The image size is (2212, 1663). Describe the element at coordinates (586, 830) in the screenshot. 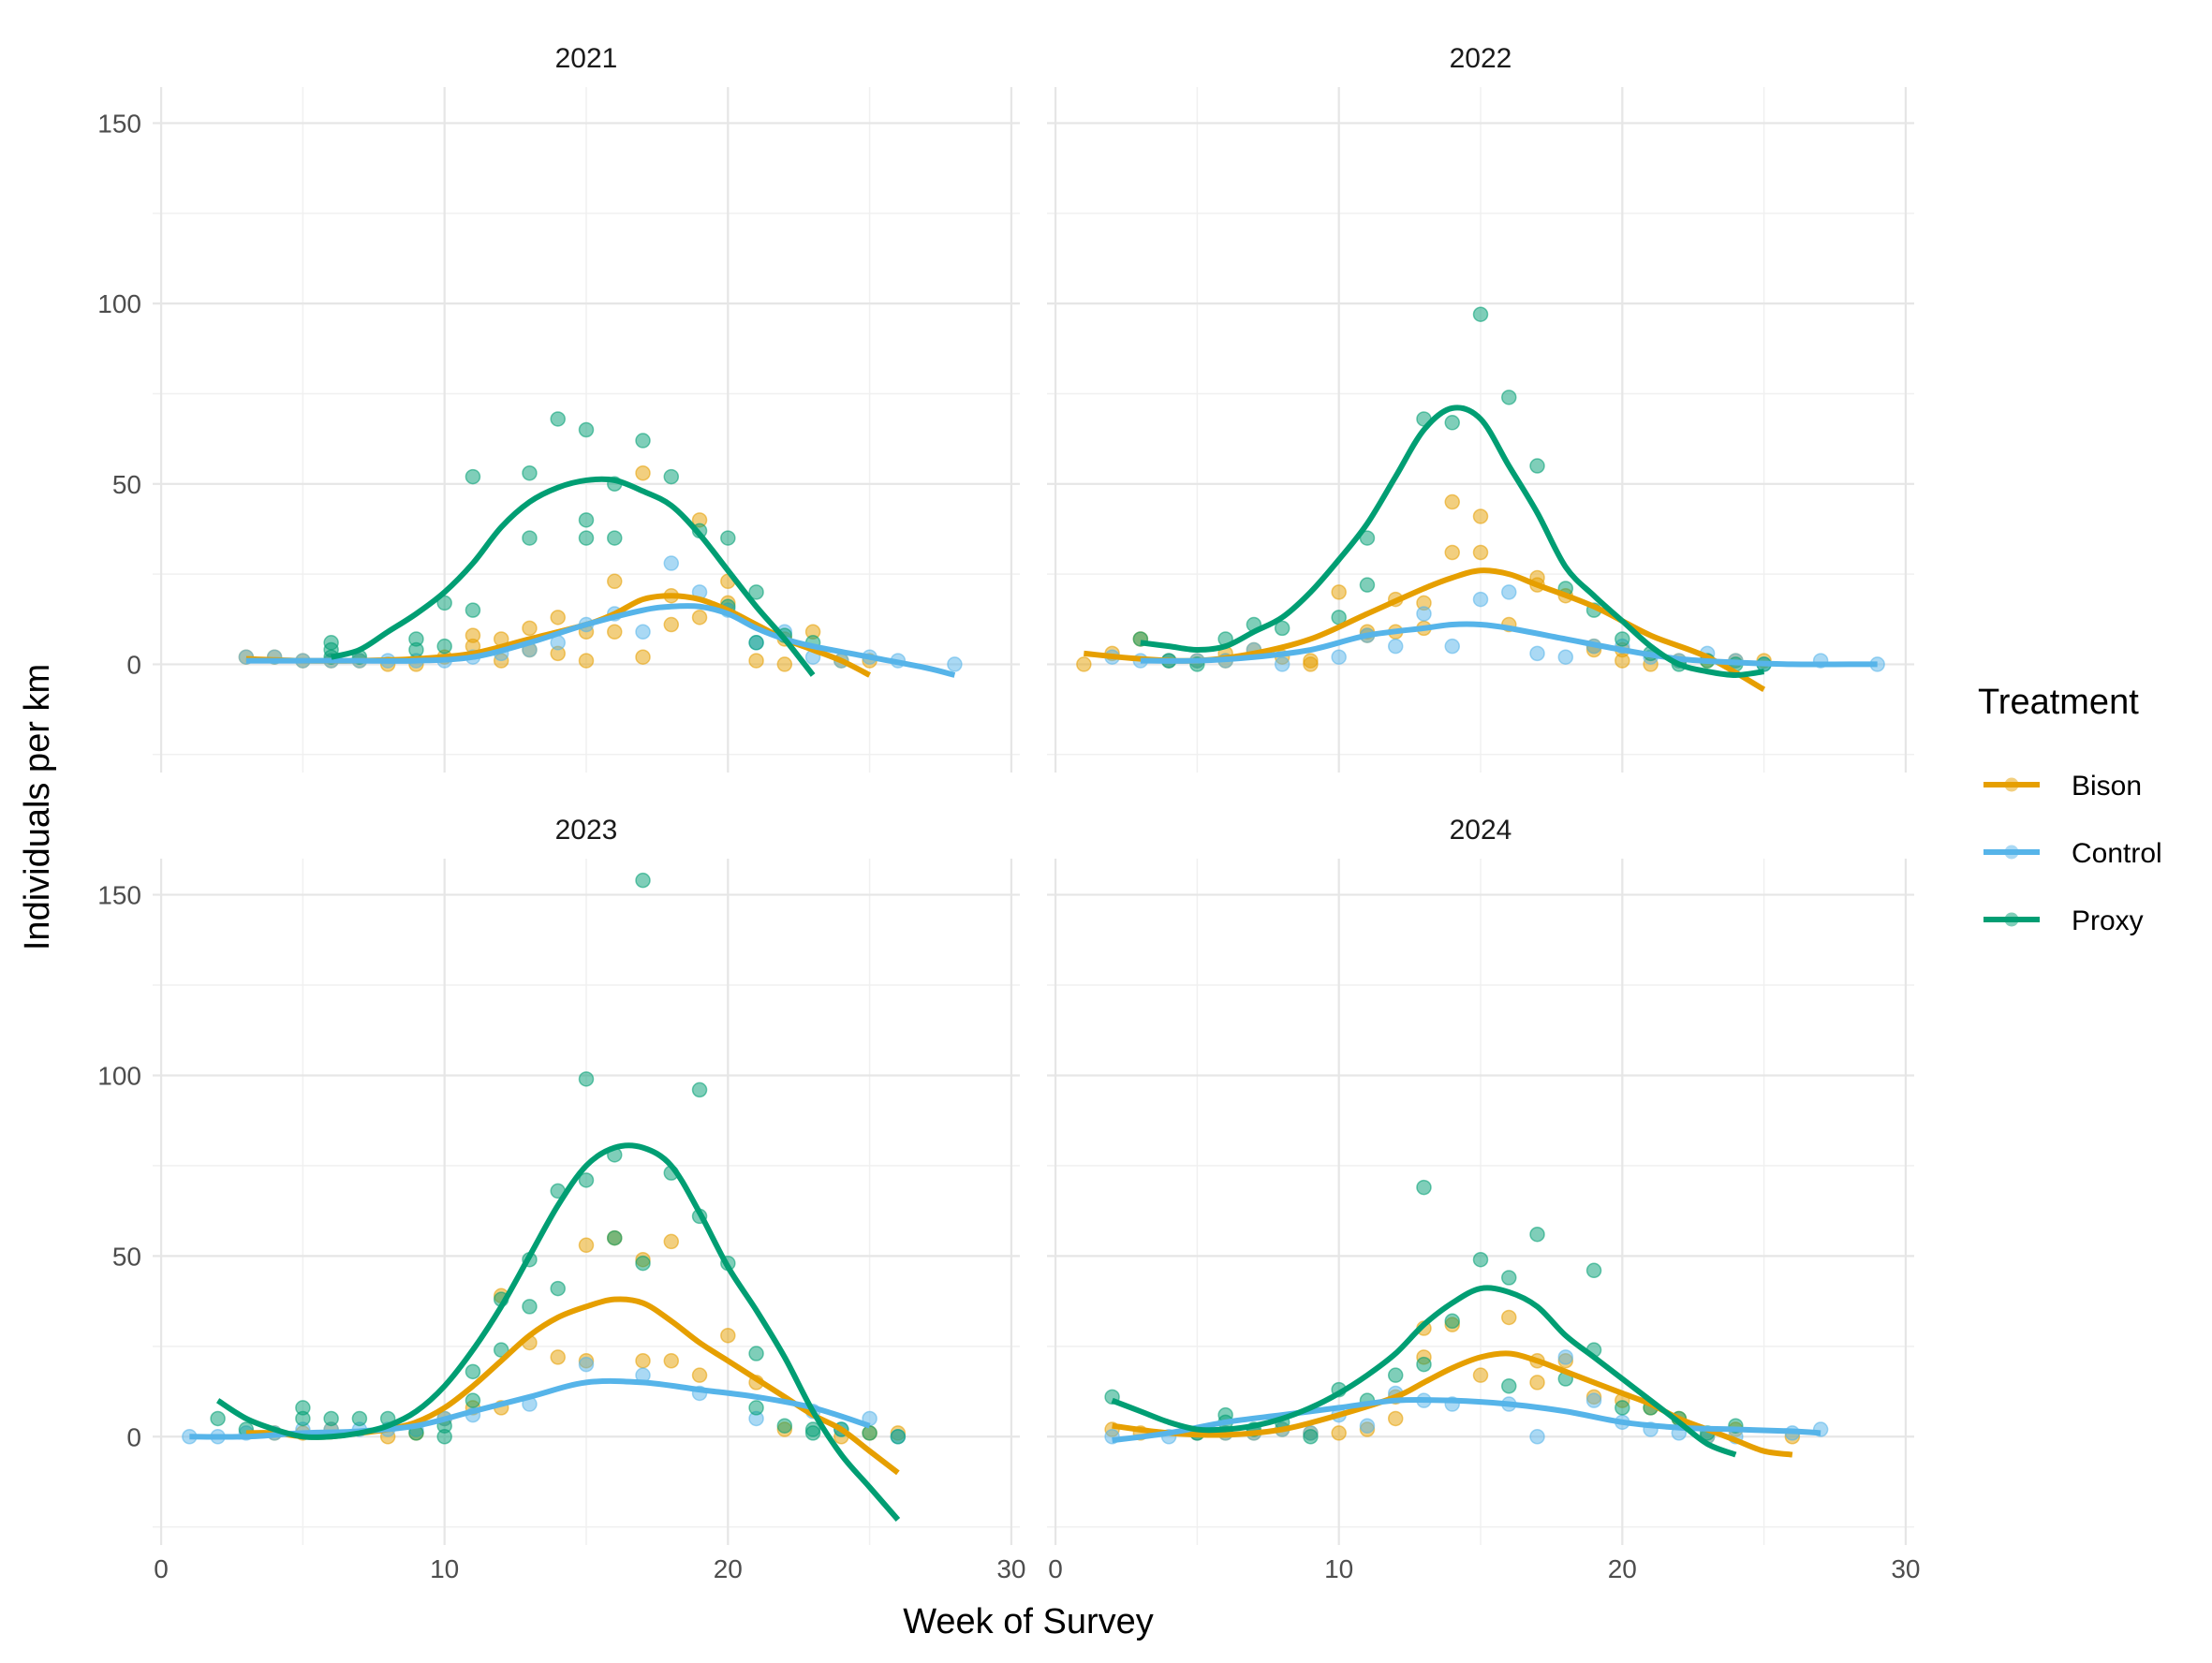

I see `panel-title: 2023` at that location.